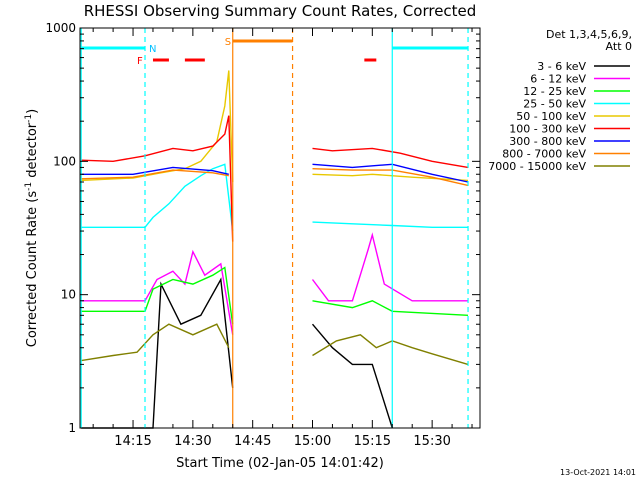 The height and width of the screenshot is (480, 640). What do you see at coordinates (60, 28) in the screenshot?
I see `y-tick-label-4: 1000` at bounding box center [60, 28].